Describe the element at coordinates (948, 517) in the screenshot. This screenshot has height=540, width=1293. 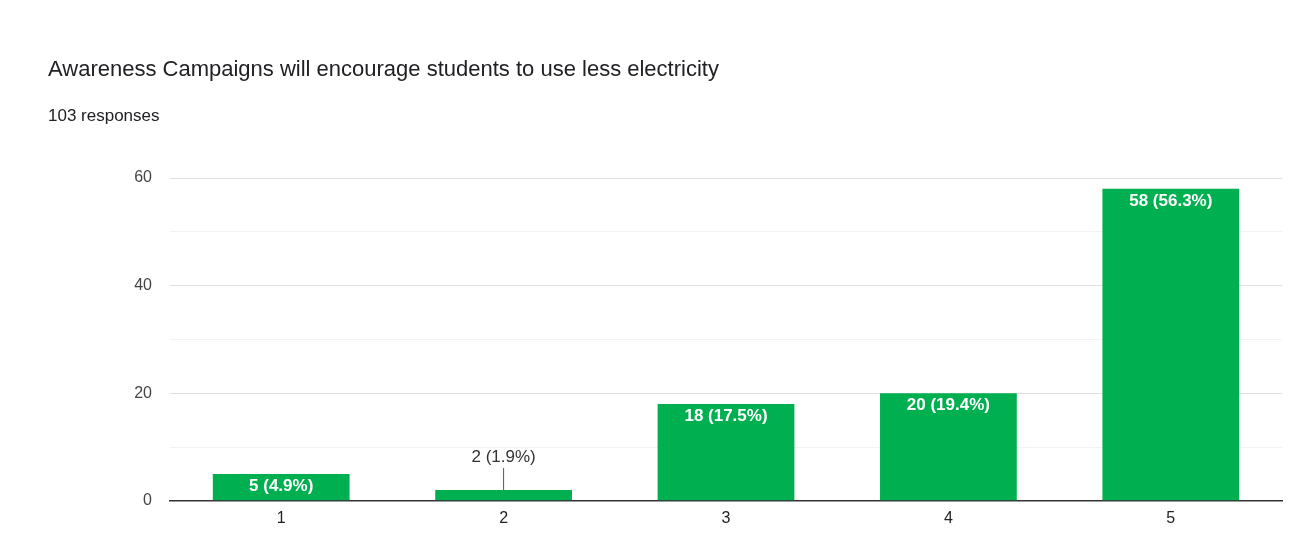
I see `x-tick-label: 4` at that location.